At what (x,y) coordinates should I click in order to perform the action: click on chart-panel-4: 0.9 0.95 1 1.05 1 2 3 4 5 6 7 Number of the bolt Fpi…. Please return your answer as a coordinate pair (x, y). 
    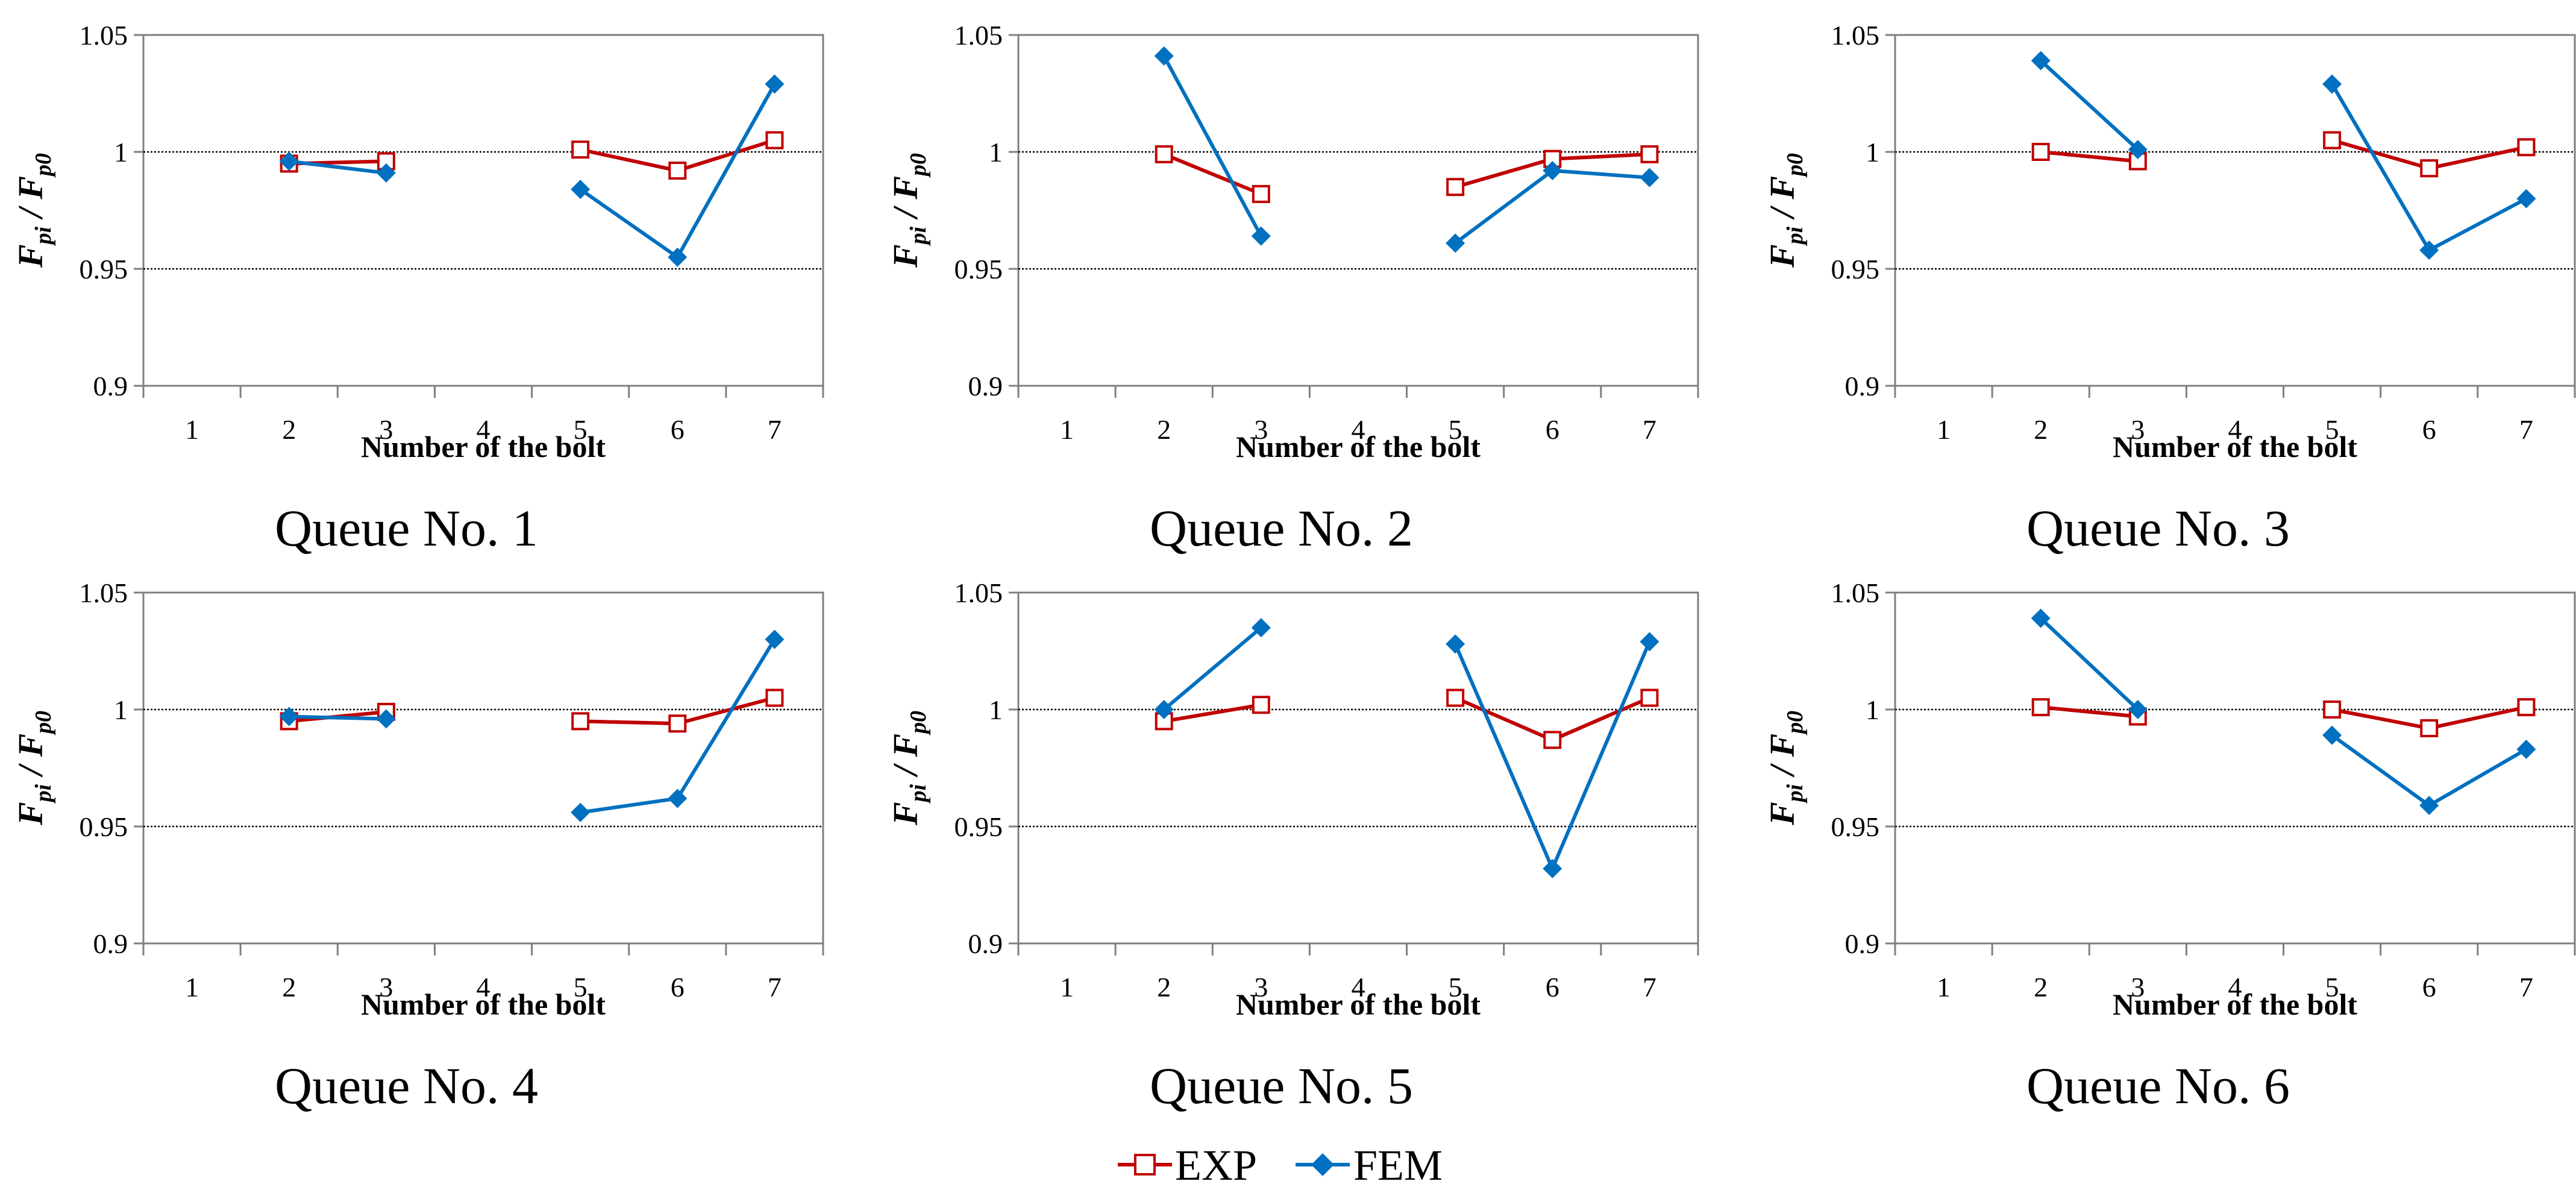
    Looking at the image, I should click on (417, 846).